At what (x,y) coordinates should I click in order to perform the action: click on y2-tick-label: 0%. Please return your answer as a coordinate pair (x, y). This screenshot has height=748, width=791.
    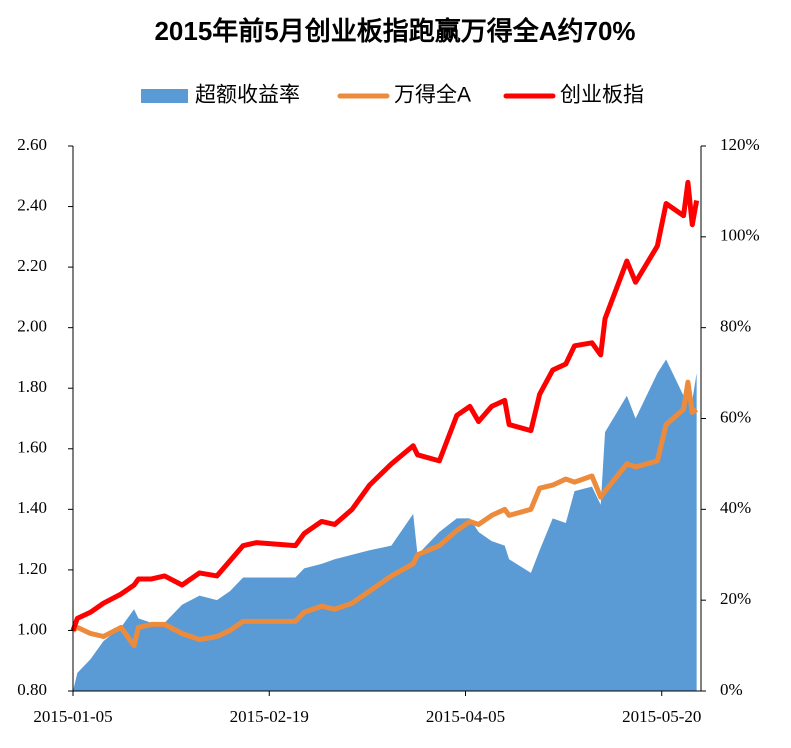
    Looking at the image, I should click on (731, 689).